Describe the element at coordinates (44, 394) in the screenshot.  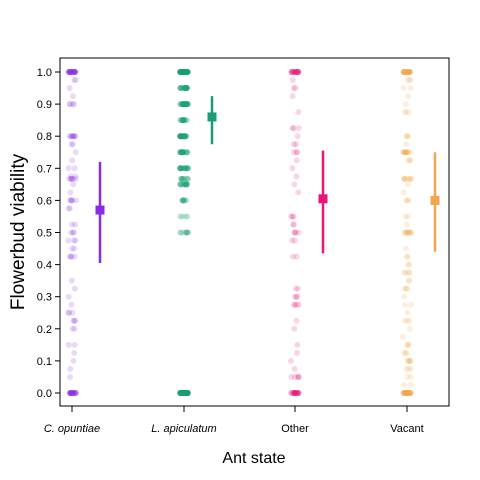
I see `y-tick-label: 0.0` at that location.